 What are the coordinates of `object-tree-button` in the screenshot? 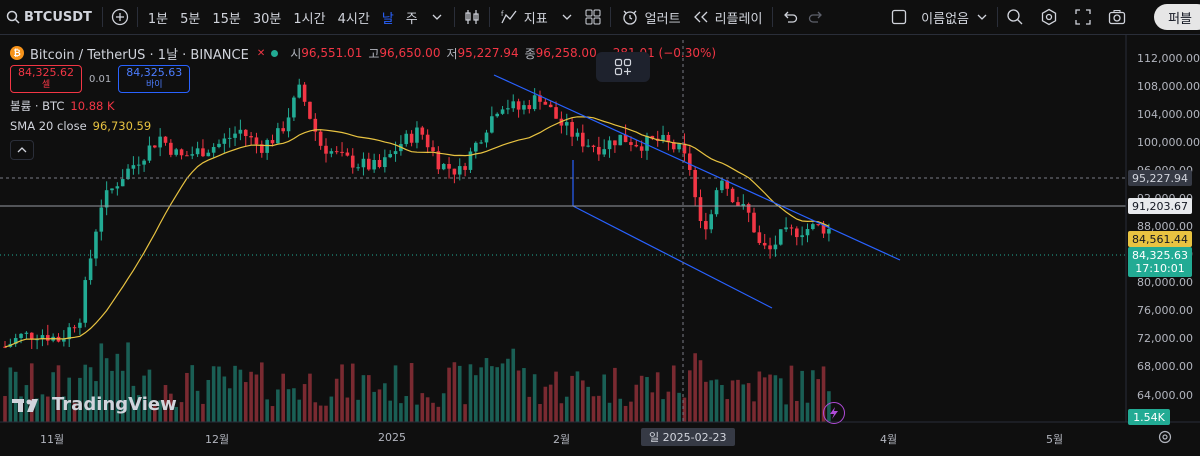 It's located at (623, 67).